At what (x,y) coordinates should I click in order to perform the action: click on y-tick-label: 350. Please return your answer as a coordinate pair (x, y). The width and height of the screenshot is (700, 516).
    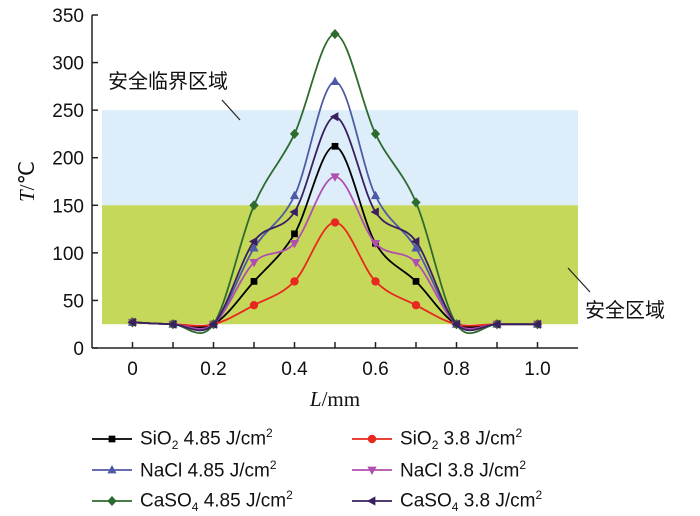
    Looking at the image, I should click on (68, 16).